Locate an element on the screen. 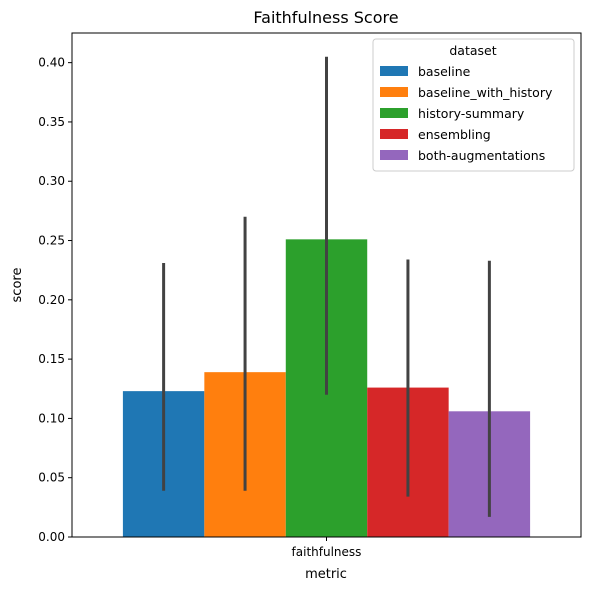  legend-label-ensembling: ensembling is located at coordinates (454, 134).